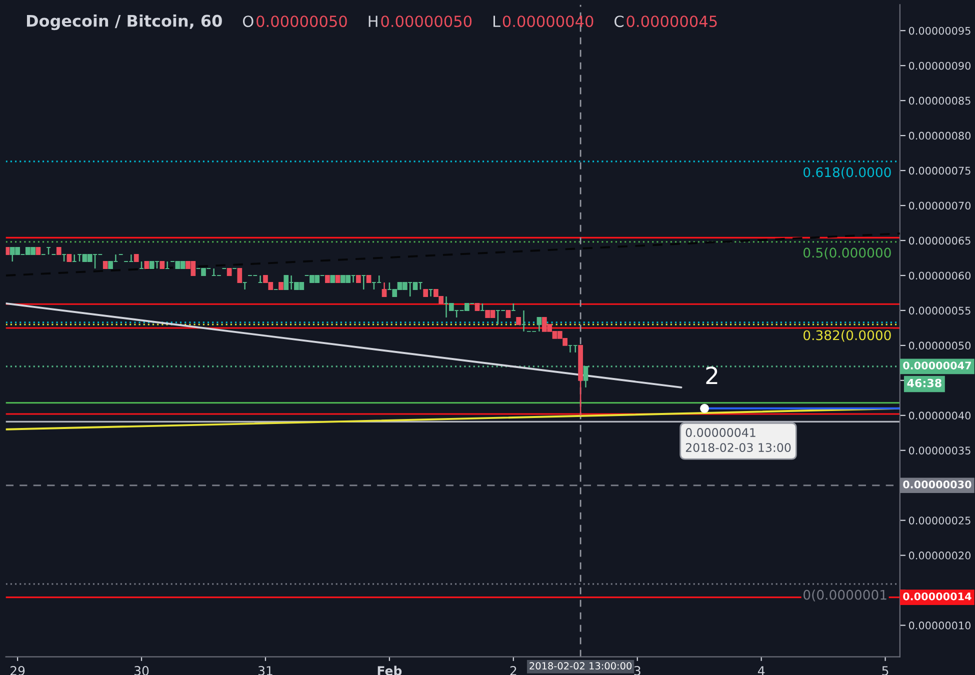 This screenshot has width=975, height=675. Describe the element at coordinates (373, 21) in the screenshot. I see `annotation: H` at that location.